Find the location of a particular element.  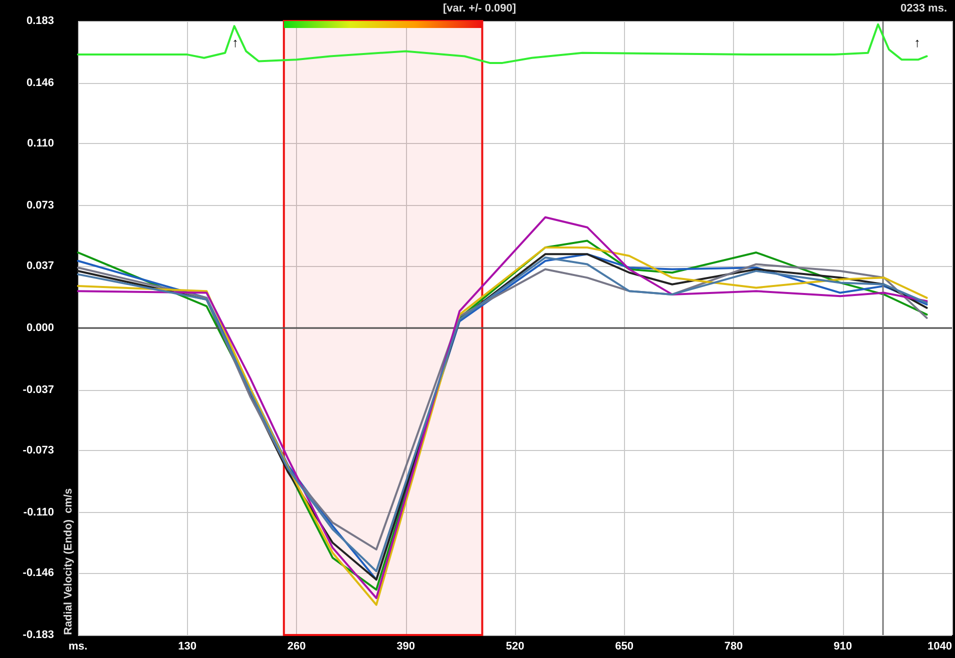

y-tick-label: -0.146 is located at coordinates (38, 572).